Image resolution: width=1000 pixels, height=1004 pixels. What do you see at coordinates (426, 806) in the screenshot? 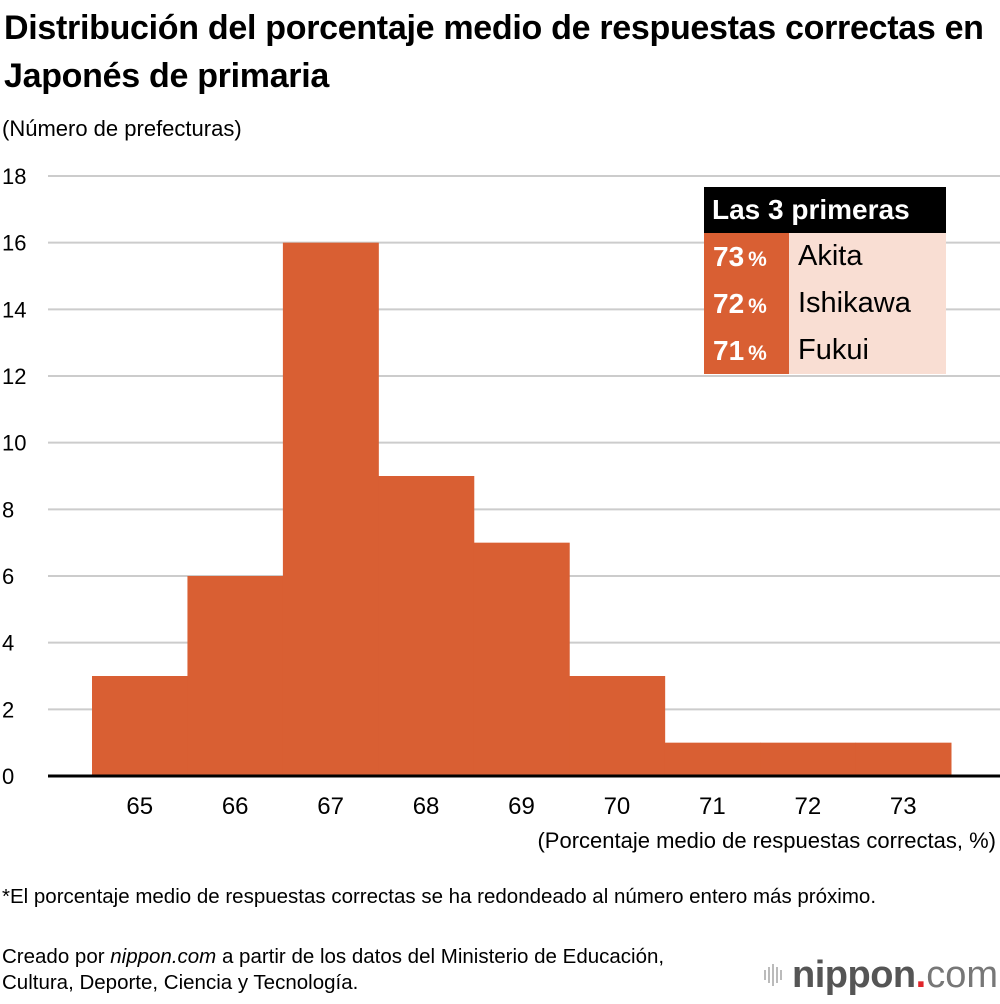
I see `x-tick-label: 68` at bounding box center [426, 806].